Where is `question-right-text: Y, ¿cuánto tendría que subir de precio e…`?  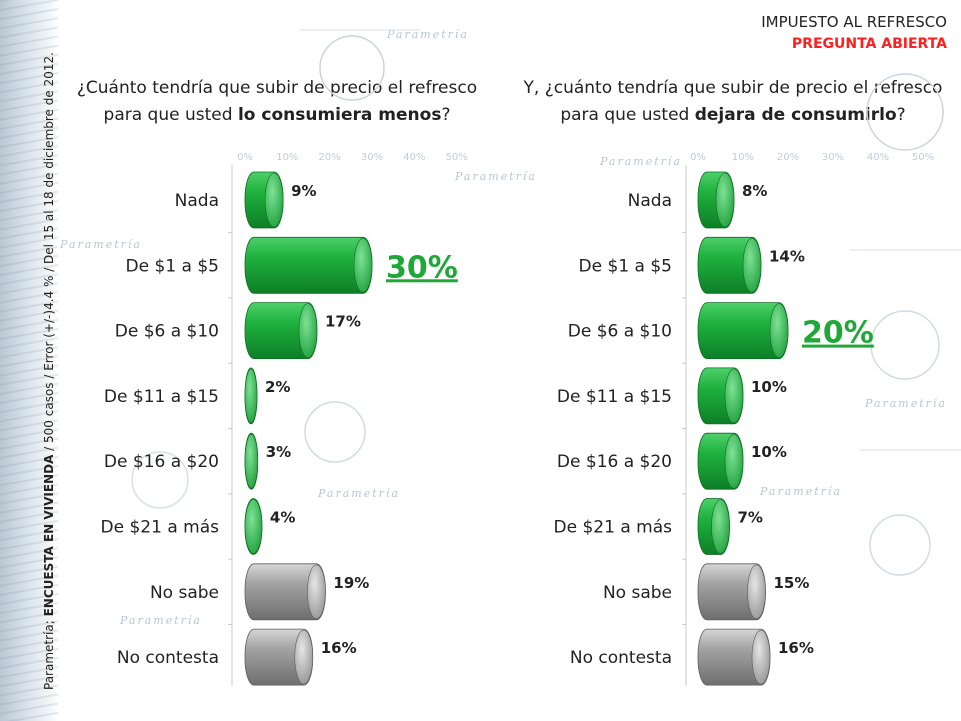 question-right-text: Y, ¿cuánto tendría que subir de precio e… is located at coordinates (733, 101).